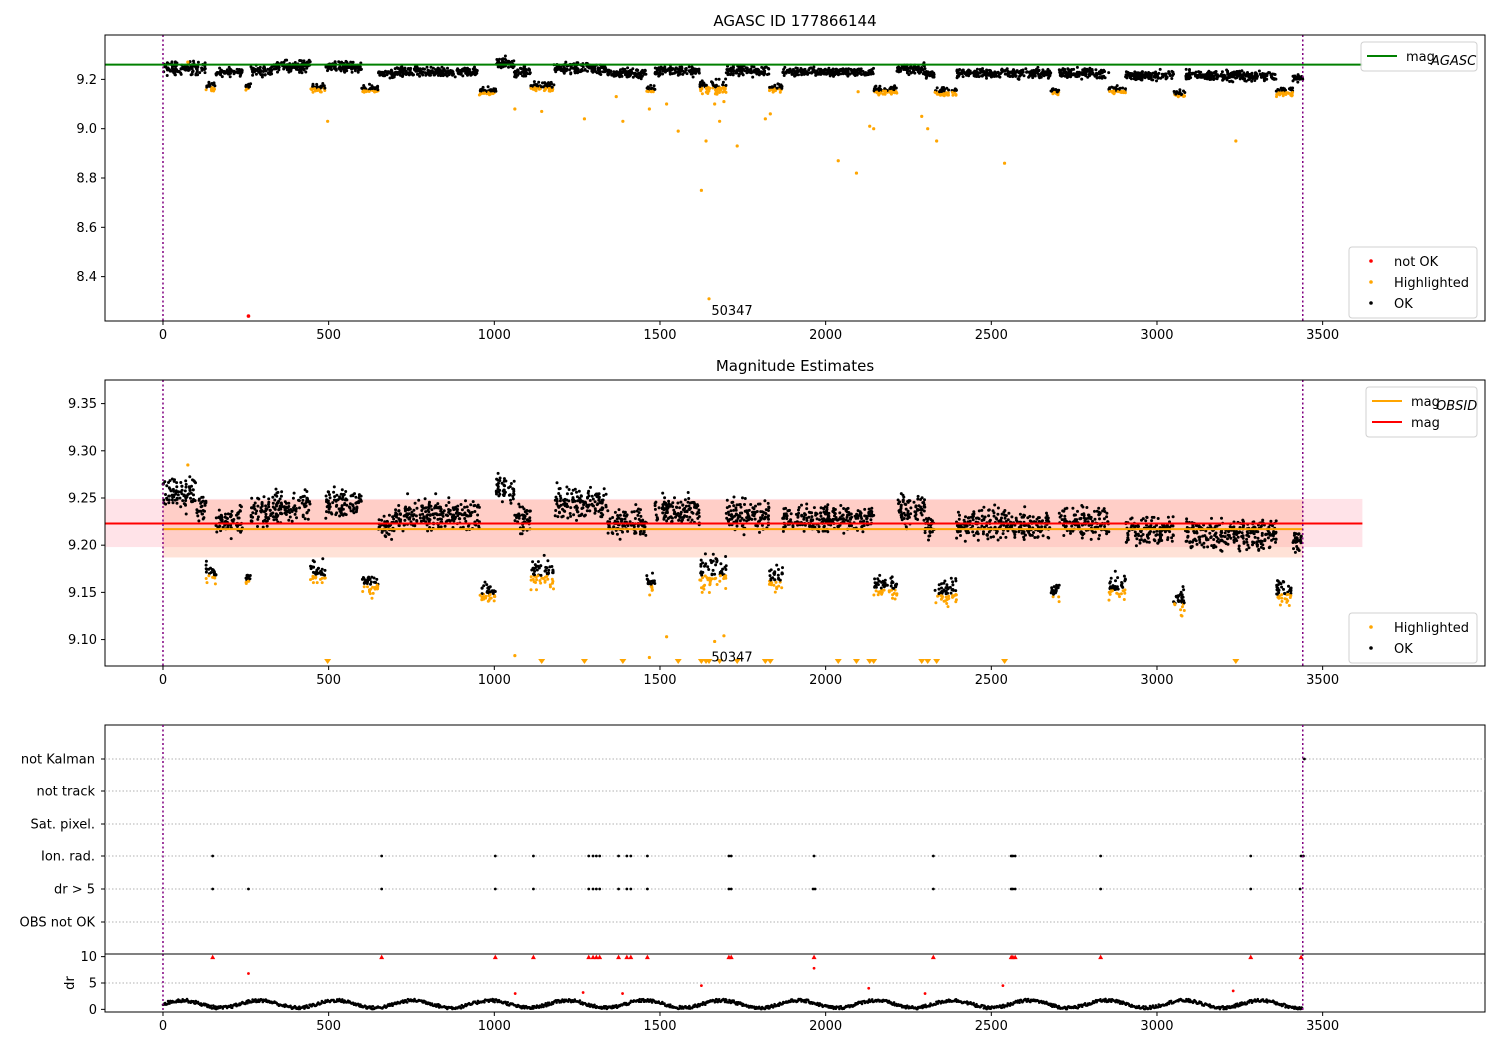 This screenshot has width=1500, height=1050. What do you see at coordinates (86, 277) in the screenshot?
I see `0|top-y-tick-label: 8.4` at bounding box center [86, 277].